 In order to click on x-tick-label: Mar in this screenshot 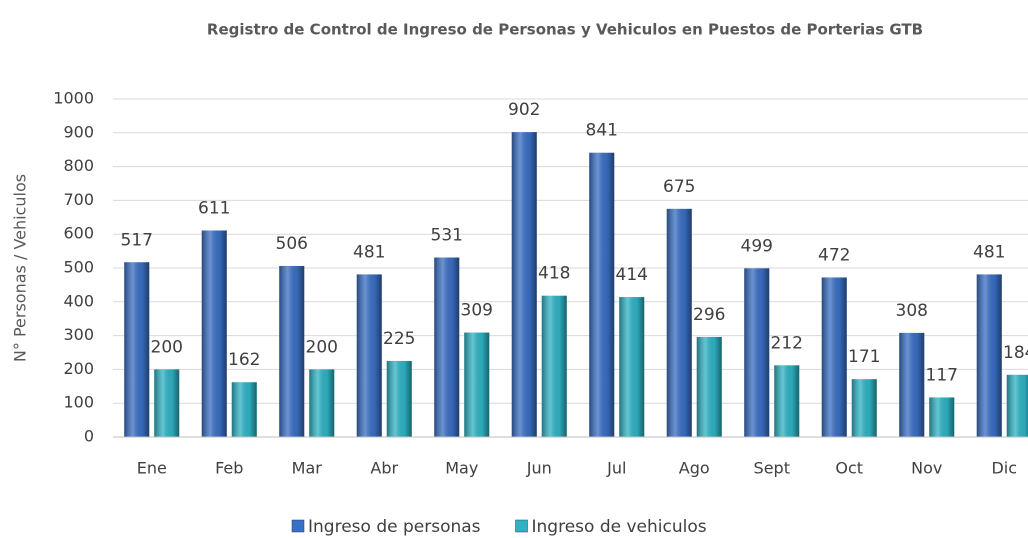, I will do `click(307, 468)`.